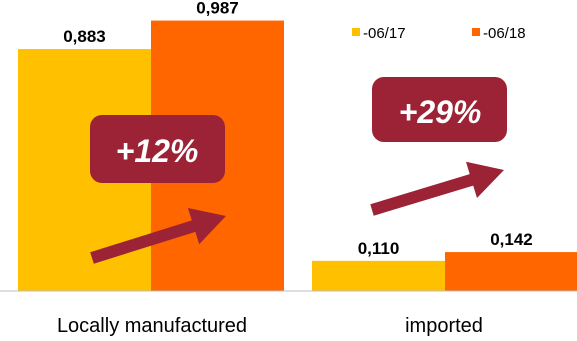 This screenshot has height=341, width=577. What do you see at coordinates (84, 36) in the screenshot?
I see `data-label: 0,883` at bounding box center [84, 36].